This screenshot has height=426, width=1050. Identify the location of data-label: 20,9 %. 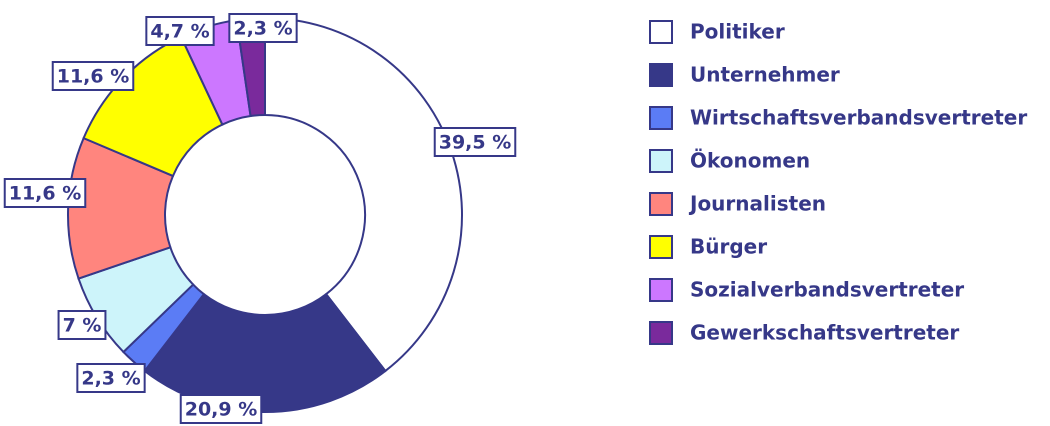
(221, 409).